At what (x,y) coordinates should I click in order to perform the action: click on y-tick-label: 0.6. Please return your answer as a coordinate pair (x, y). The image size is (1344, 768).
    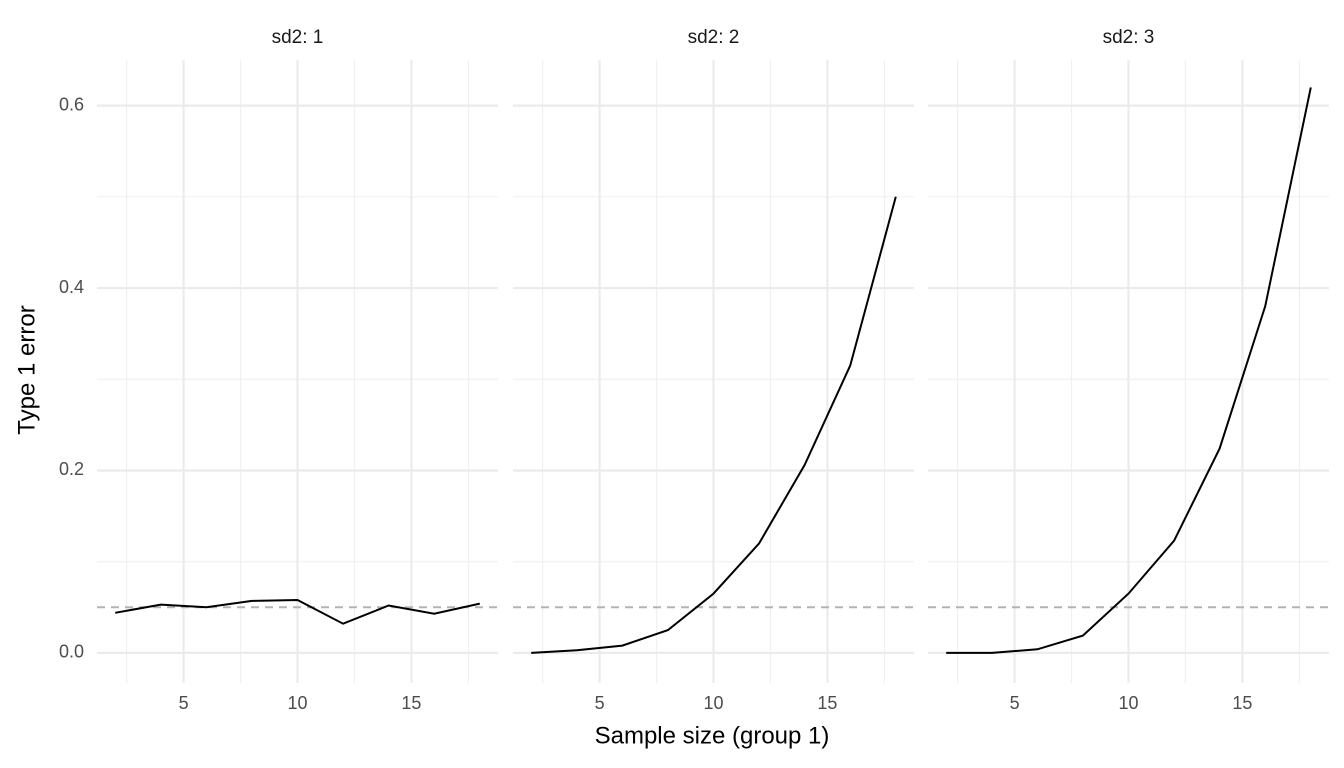
    Looking at the image, I should click on (71, 104).